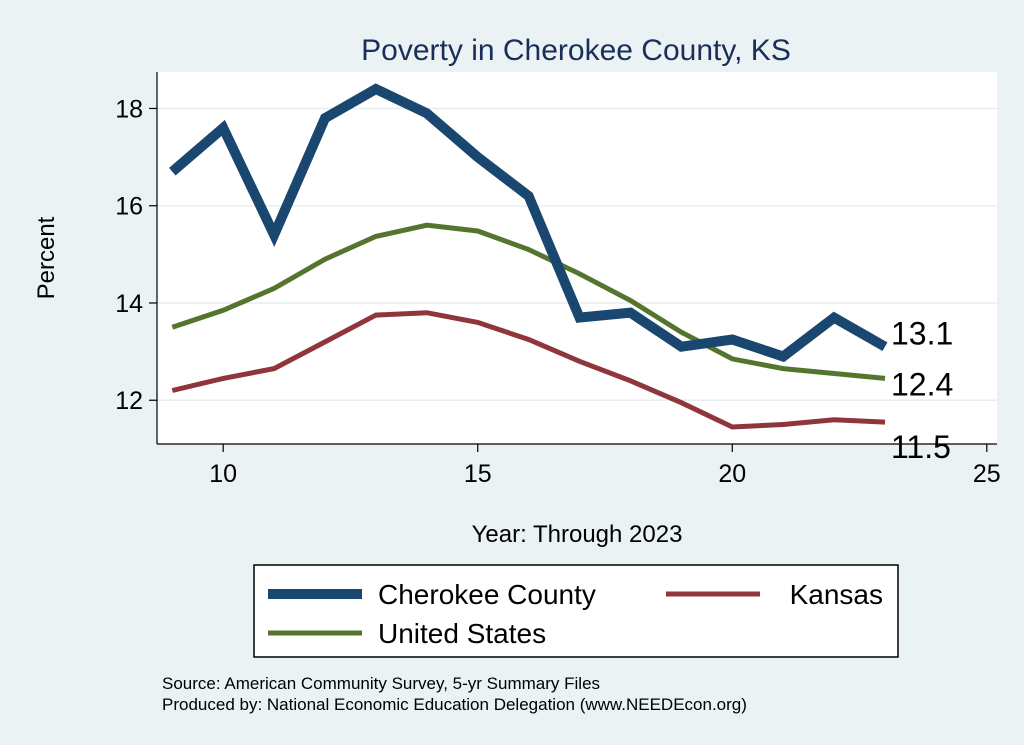  Describe the element at coordinates (129, 304) in the screenshot. I see `y-tick-label-14: 14` at that location.